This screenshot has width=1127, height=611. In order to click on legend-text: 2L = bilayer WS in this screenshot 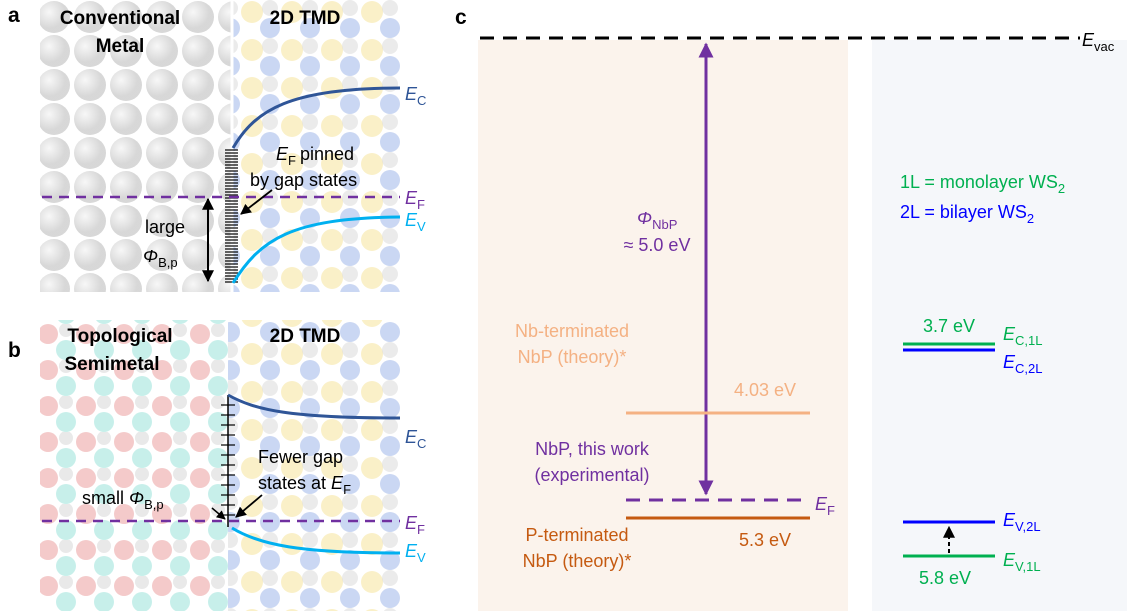, I will do `click(963, 212)`.